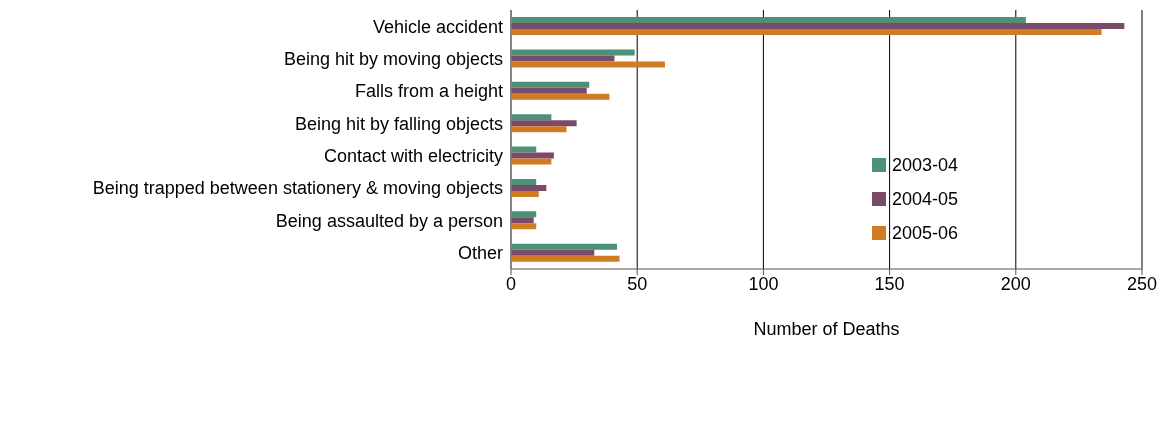 This screenshot has height=445, width=1167. I want to click on y-tick-label: Other, so click(480, 253).